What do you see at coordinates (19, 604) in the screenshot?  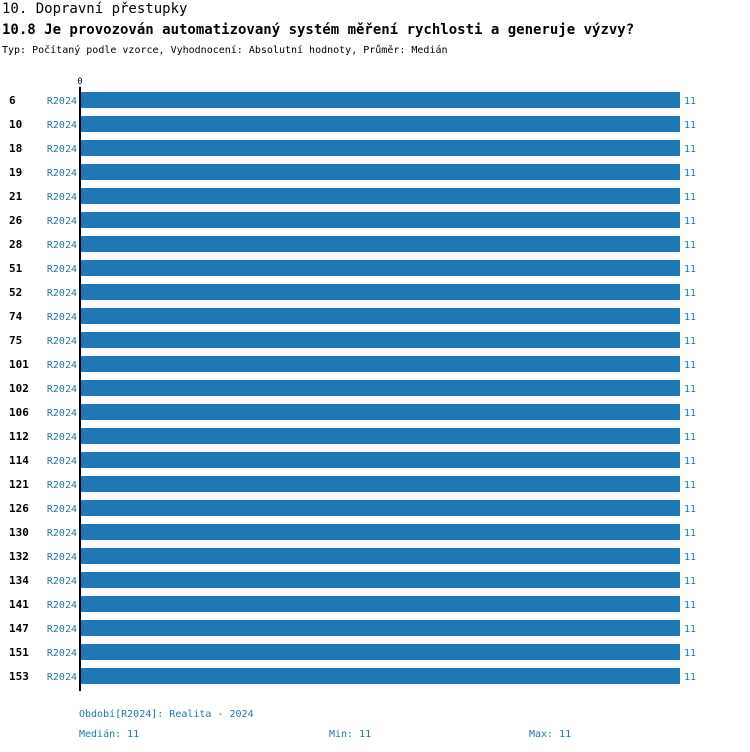 I see `category-label: 141` at bounding box center [19, 604].